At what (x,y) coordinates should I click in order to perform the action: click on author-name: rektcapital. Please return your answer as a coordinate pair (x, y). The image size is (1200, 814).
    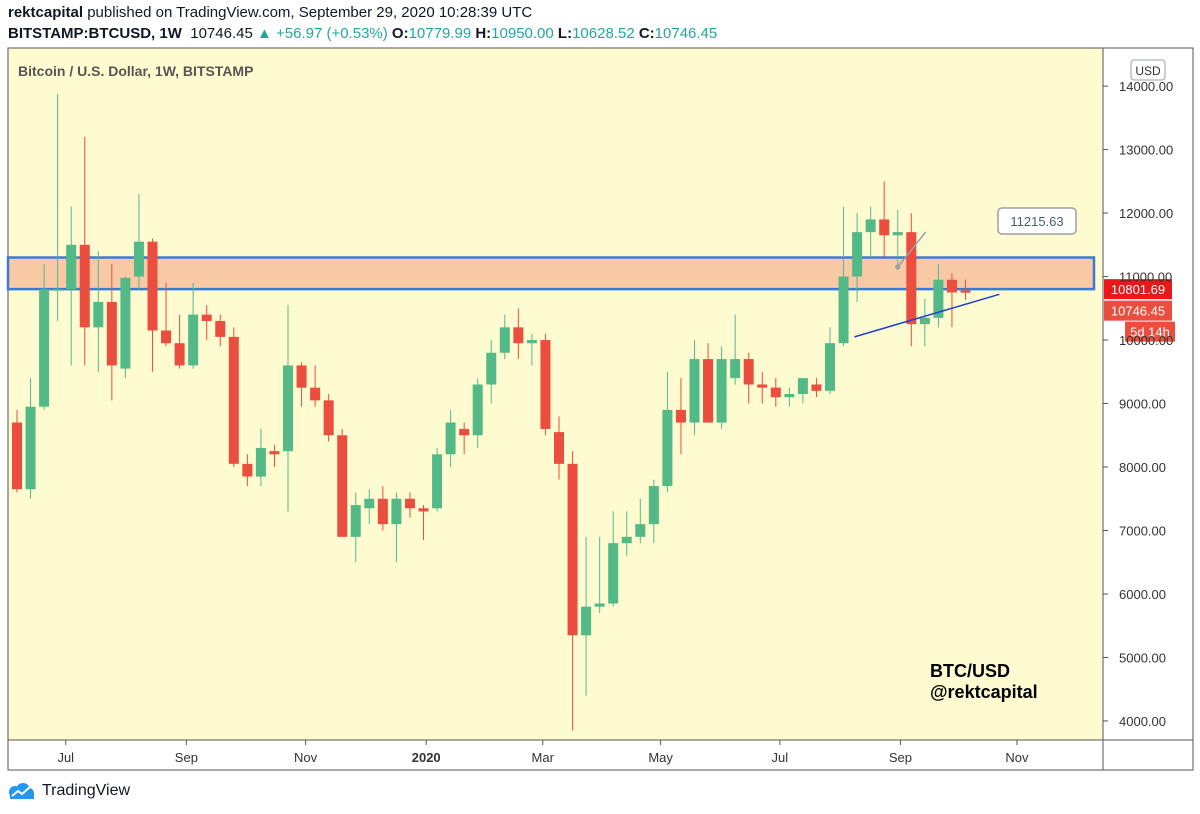
    Looking at the image, I should click on (46, 12).